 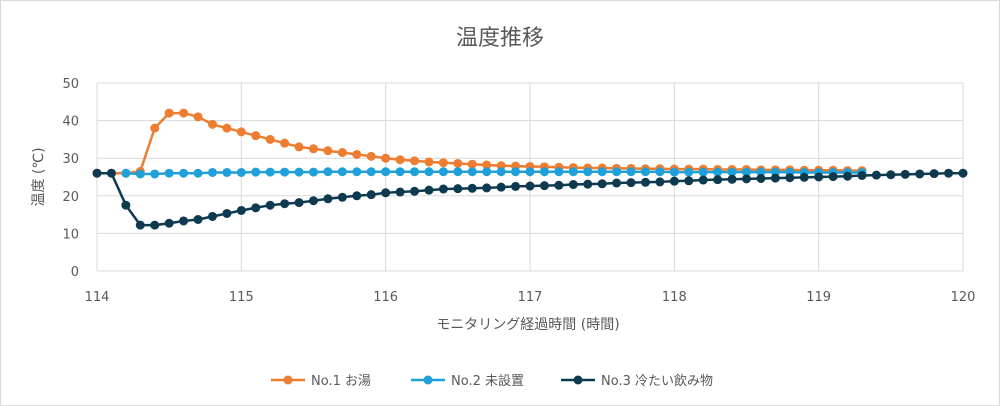 I want to click on y-axis-label: 温度 (℃), so click(x=39, y=176).